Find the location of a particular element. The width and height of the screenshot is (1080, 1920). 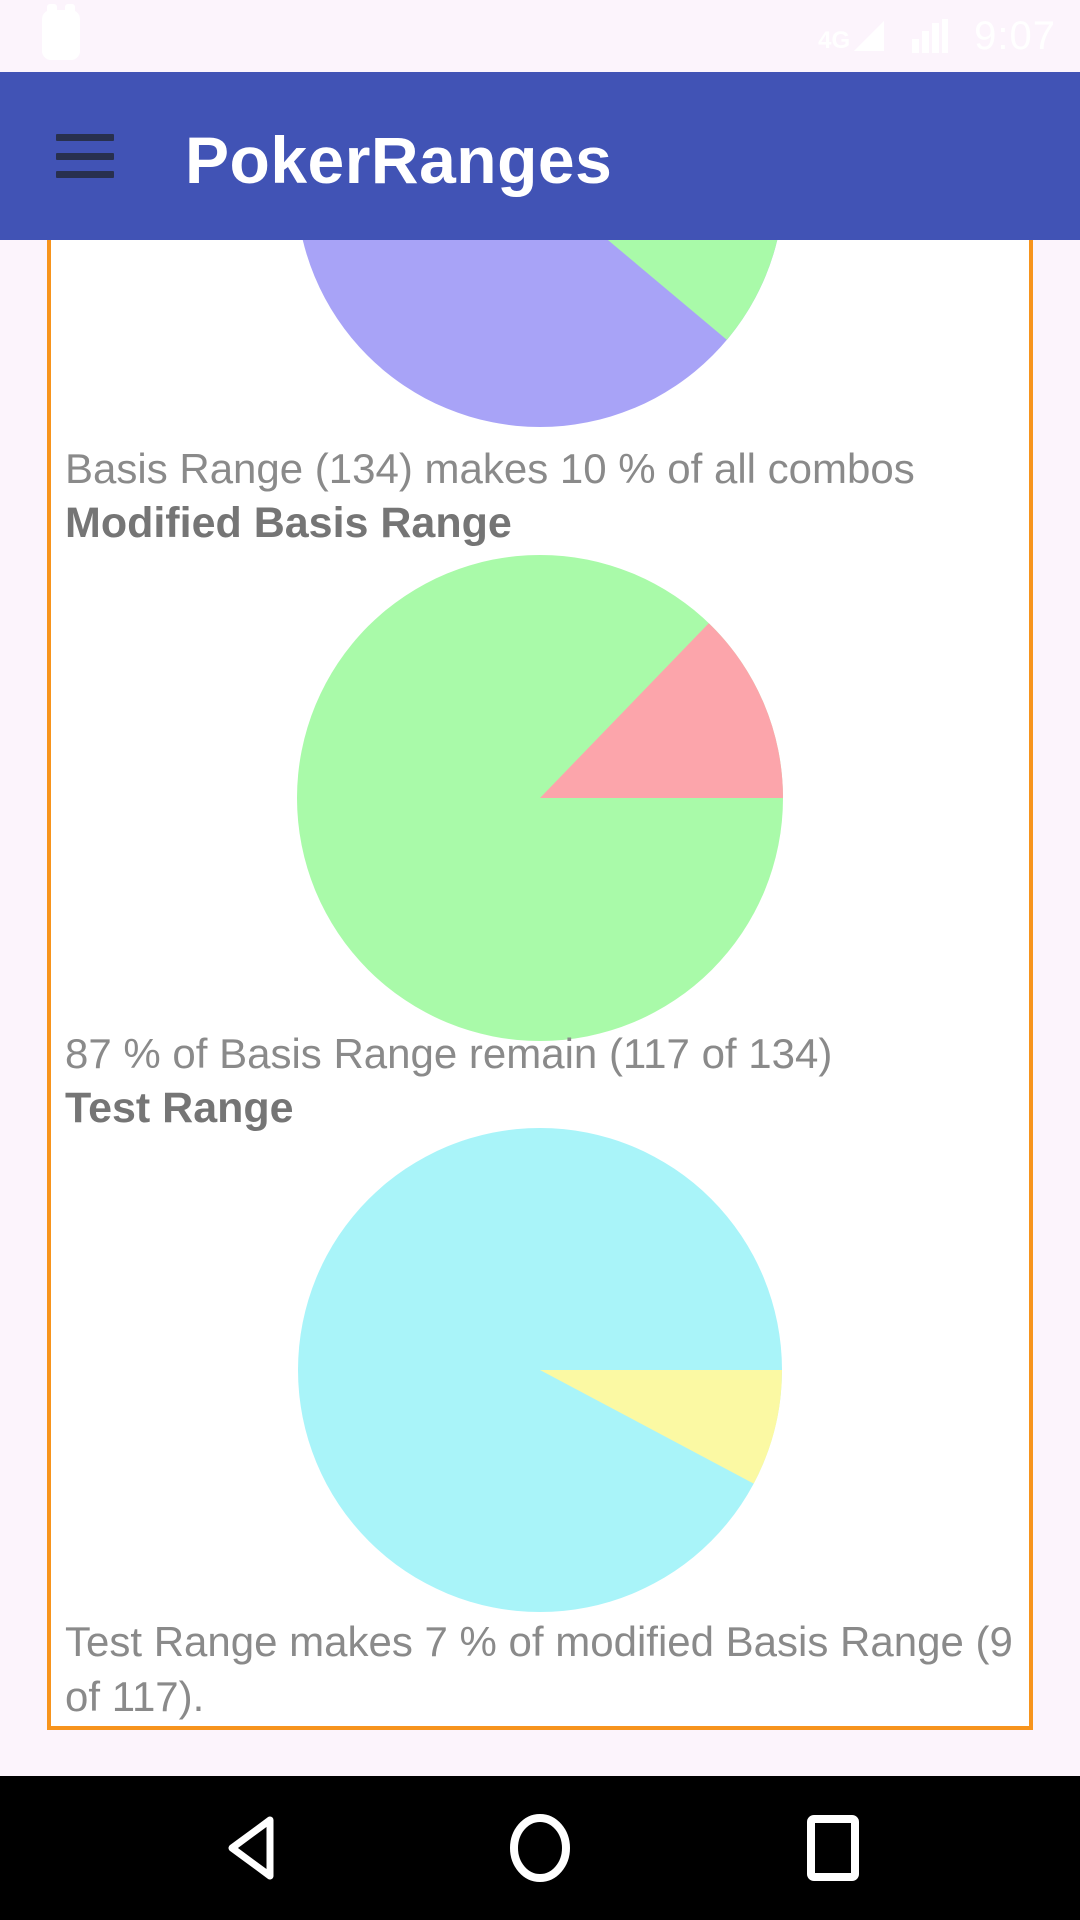

notification-icon is located at coordinates (61, 32).